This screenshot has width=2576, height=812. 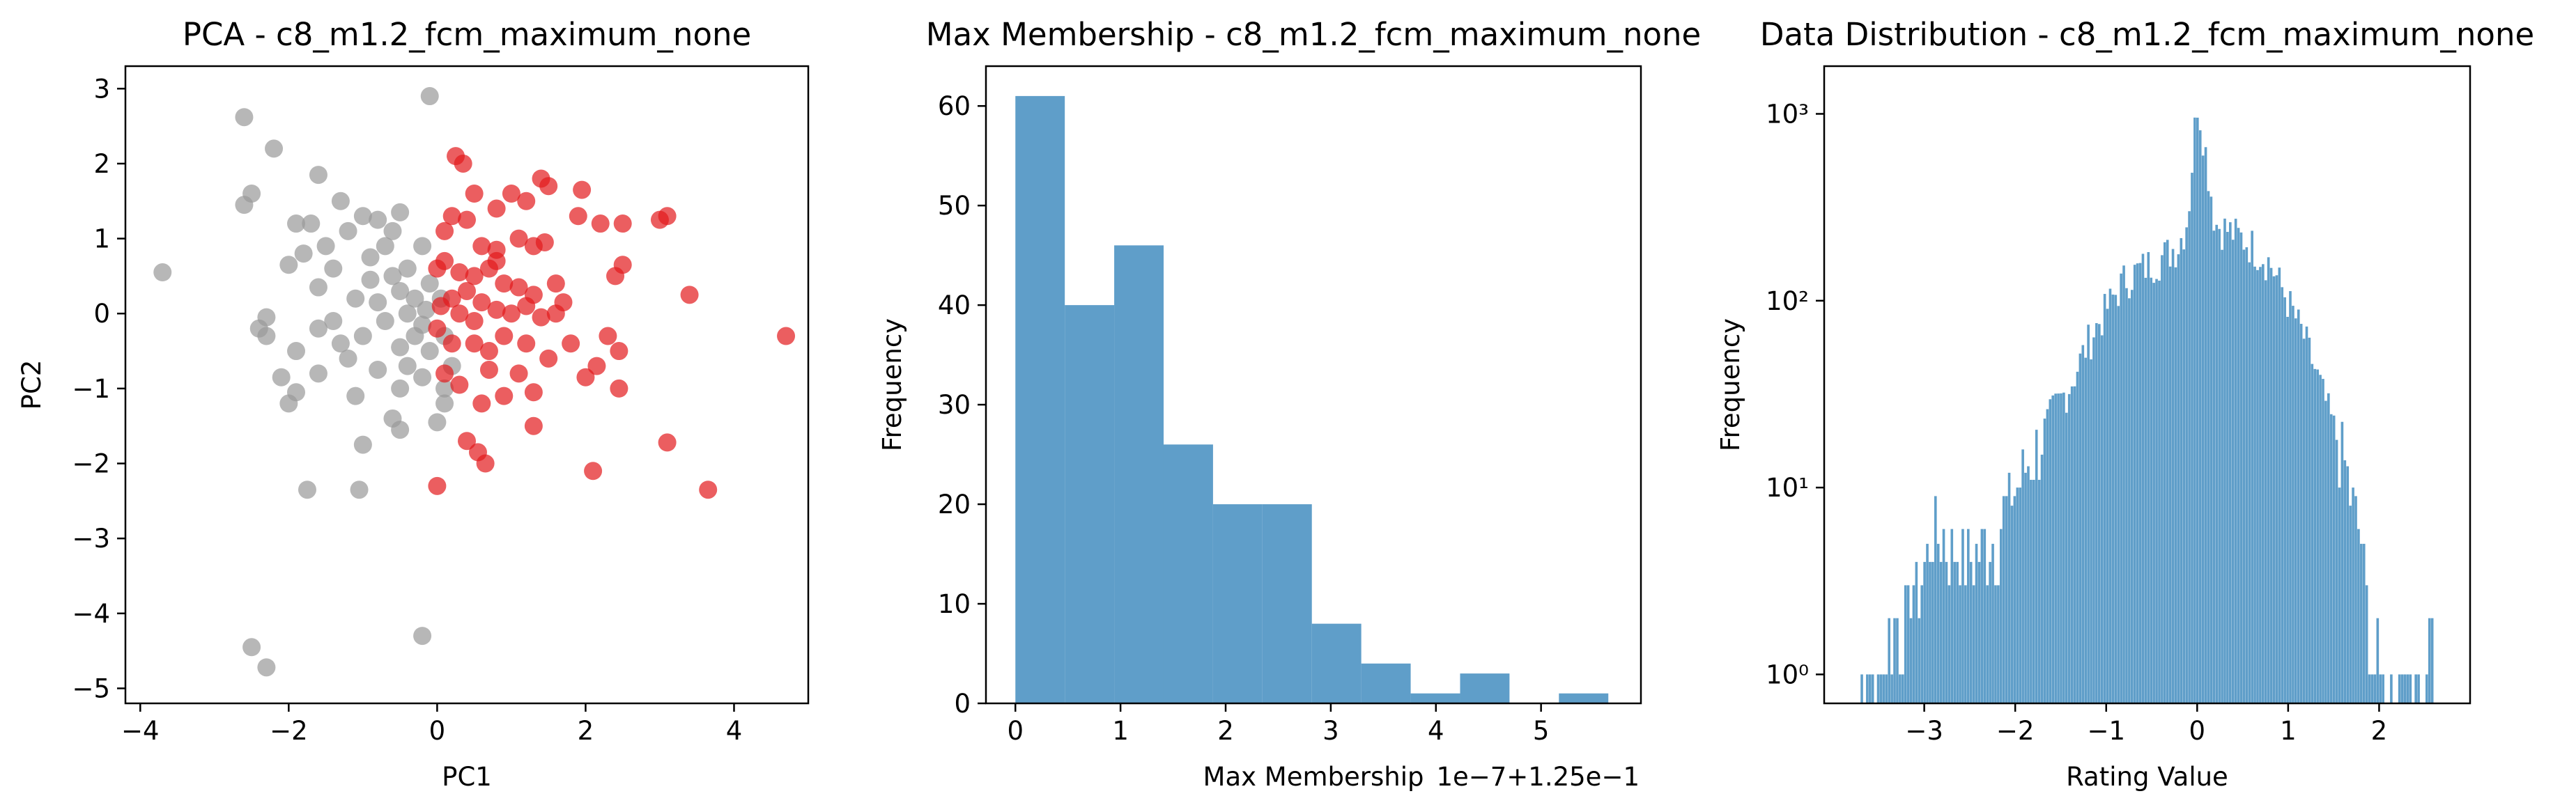 I want to click on membership-y-tick-label: 20, so click(x=954, y=505).